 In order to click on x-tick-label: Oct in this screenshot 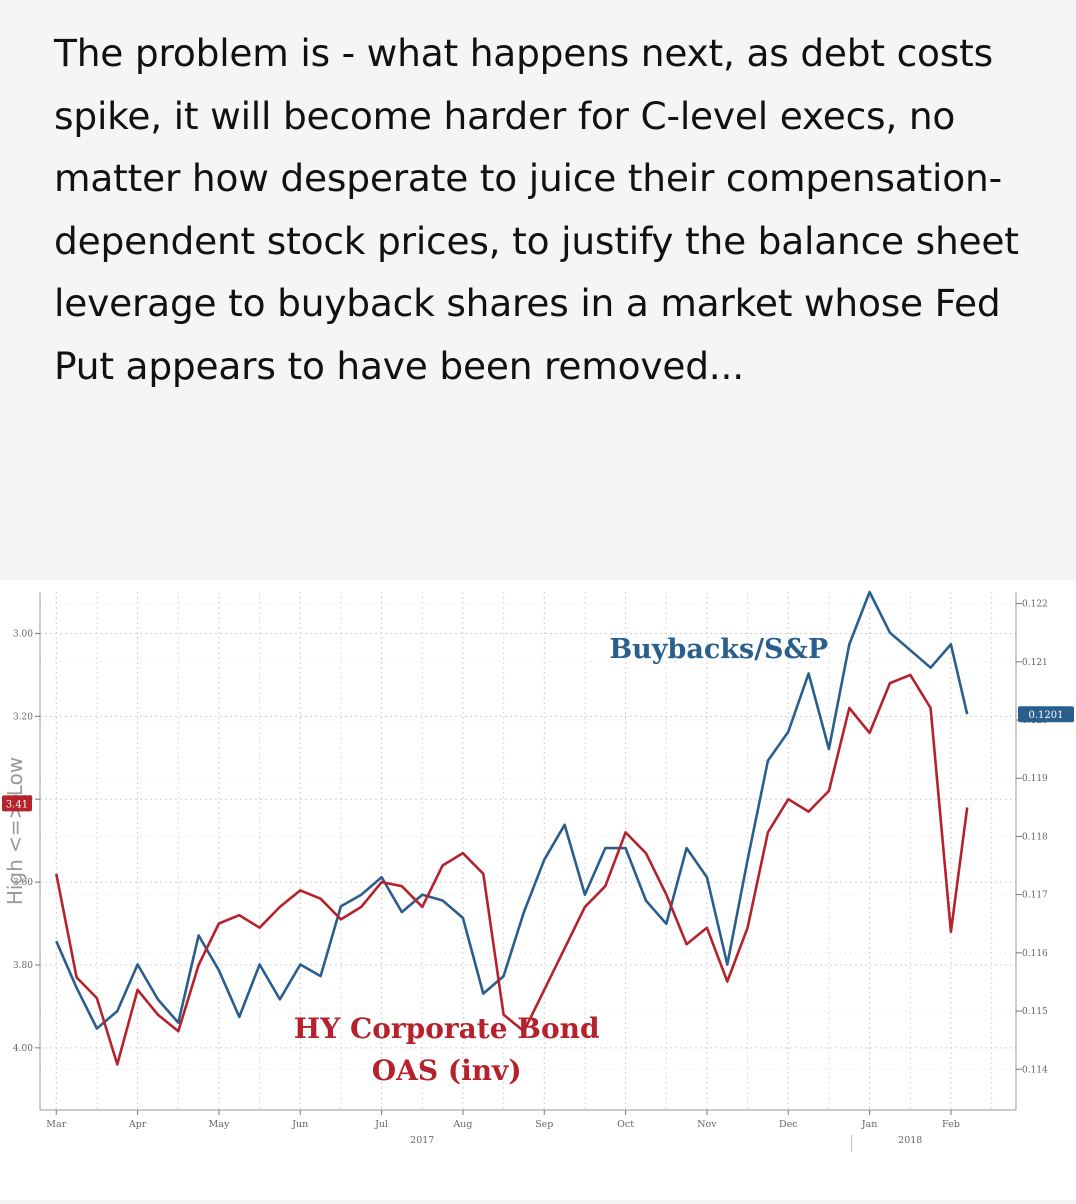, I will do `click(625, 1124)`.